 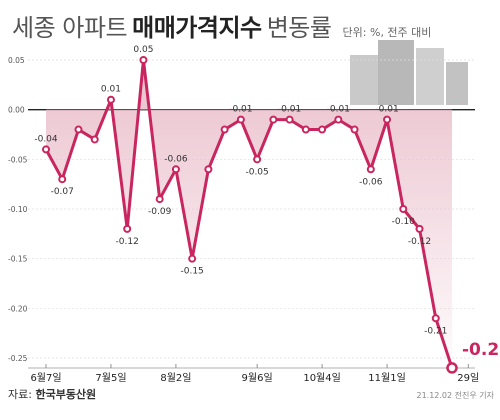 What do you see at coordinates (387, 378) in the screenshot?
I see `x-tick-label: 11월1일` at bounding box center [387, 378].